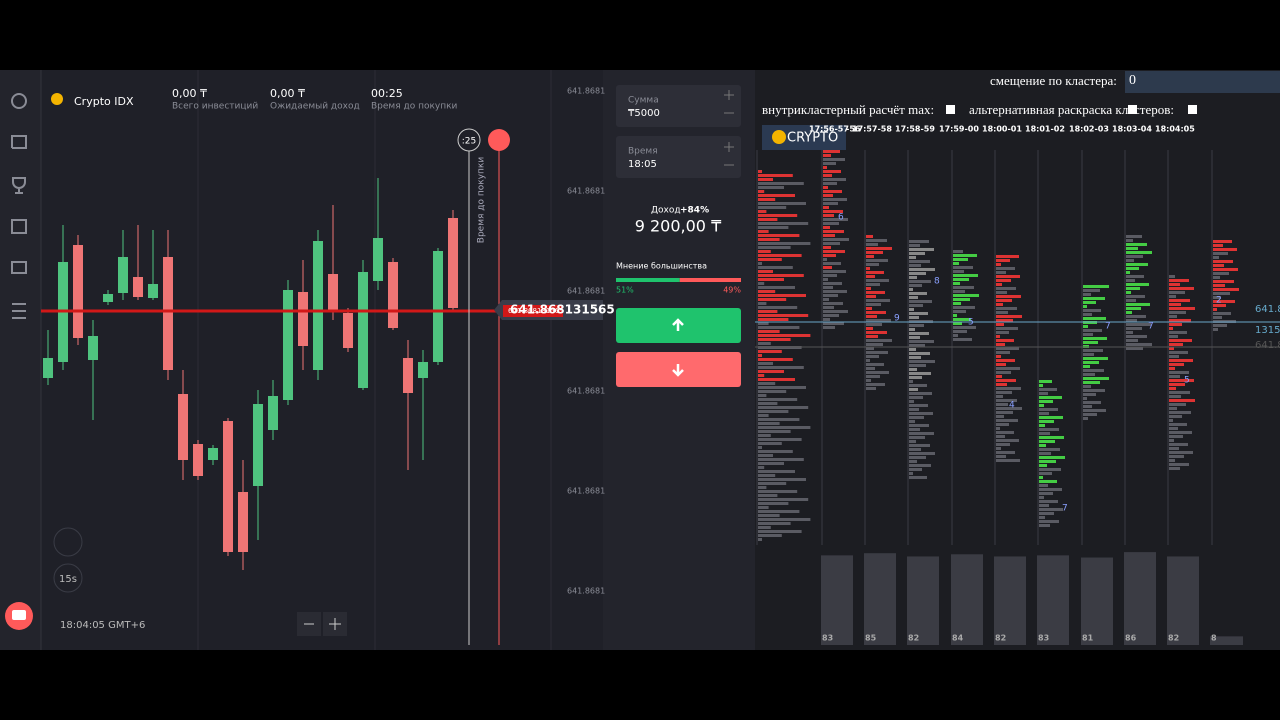  Describe the element at coordinates (678, 157) in the screenshot. I see `time-field` at that location.